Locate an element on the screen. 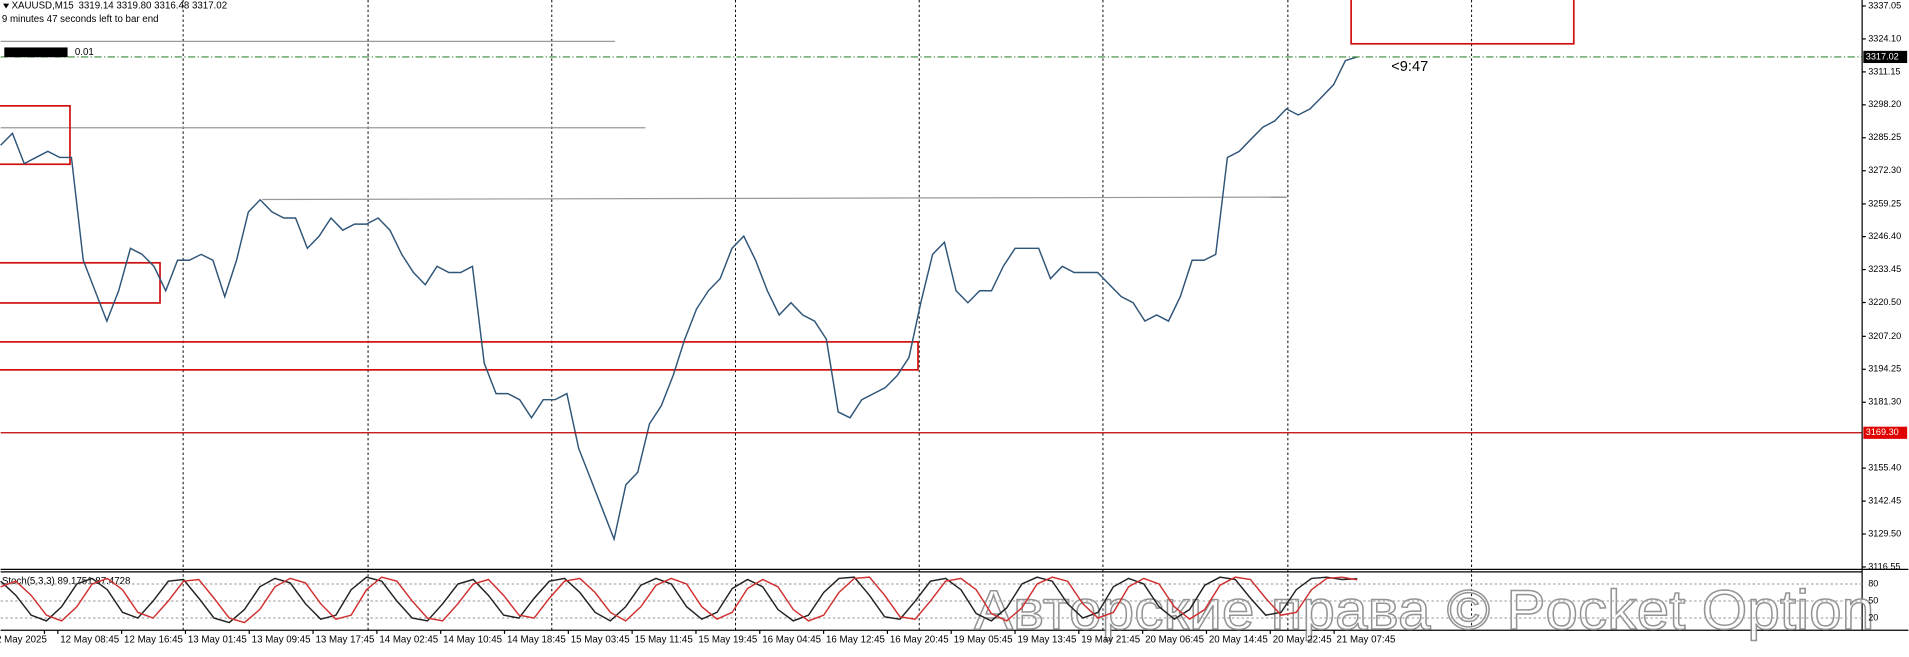 This screenshot has height=657, width=1909. lot: 0.01 is located at coordinates (84, 52).